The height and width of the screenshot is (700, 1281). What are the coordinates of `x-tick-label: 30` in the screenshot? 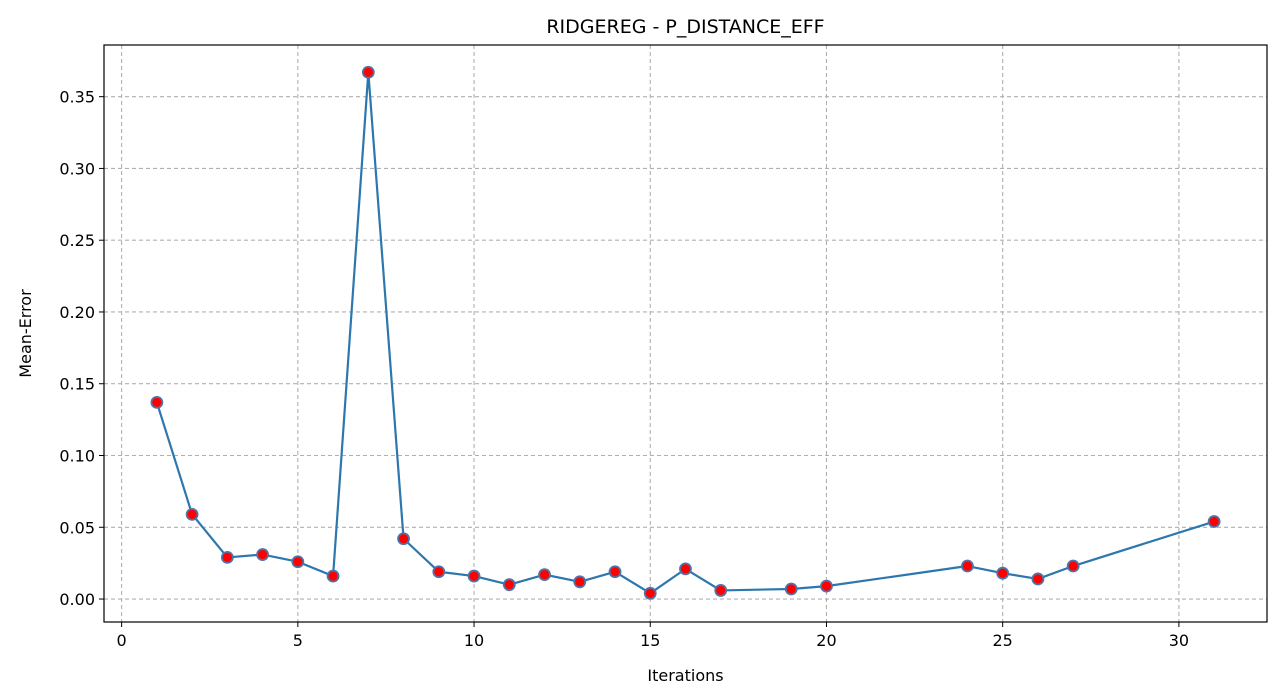 It's located at (1179, 640).